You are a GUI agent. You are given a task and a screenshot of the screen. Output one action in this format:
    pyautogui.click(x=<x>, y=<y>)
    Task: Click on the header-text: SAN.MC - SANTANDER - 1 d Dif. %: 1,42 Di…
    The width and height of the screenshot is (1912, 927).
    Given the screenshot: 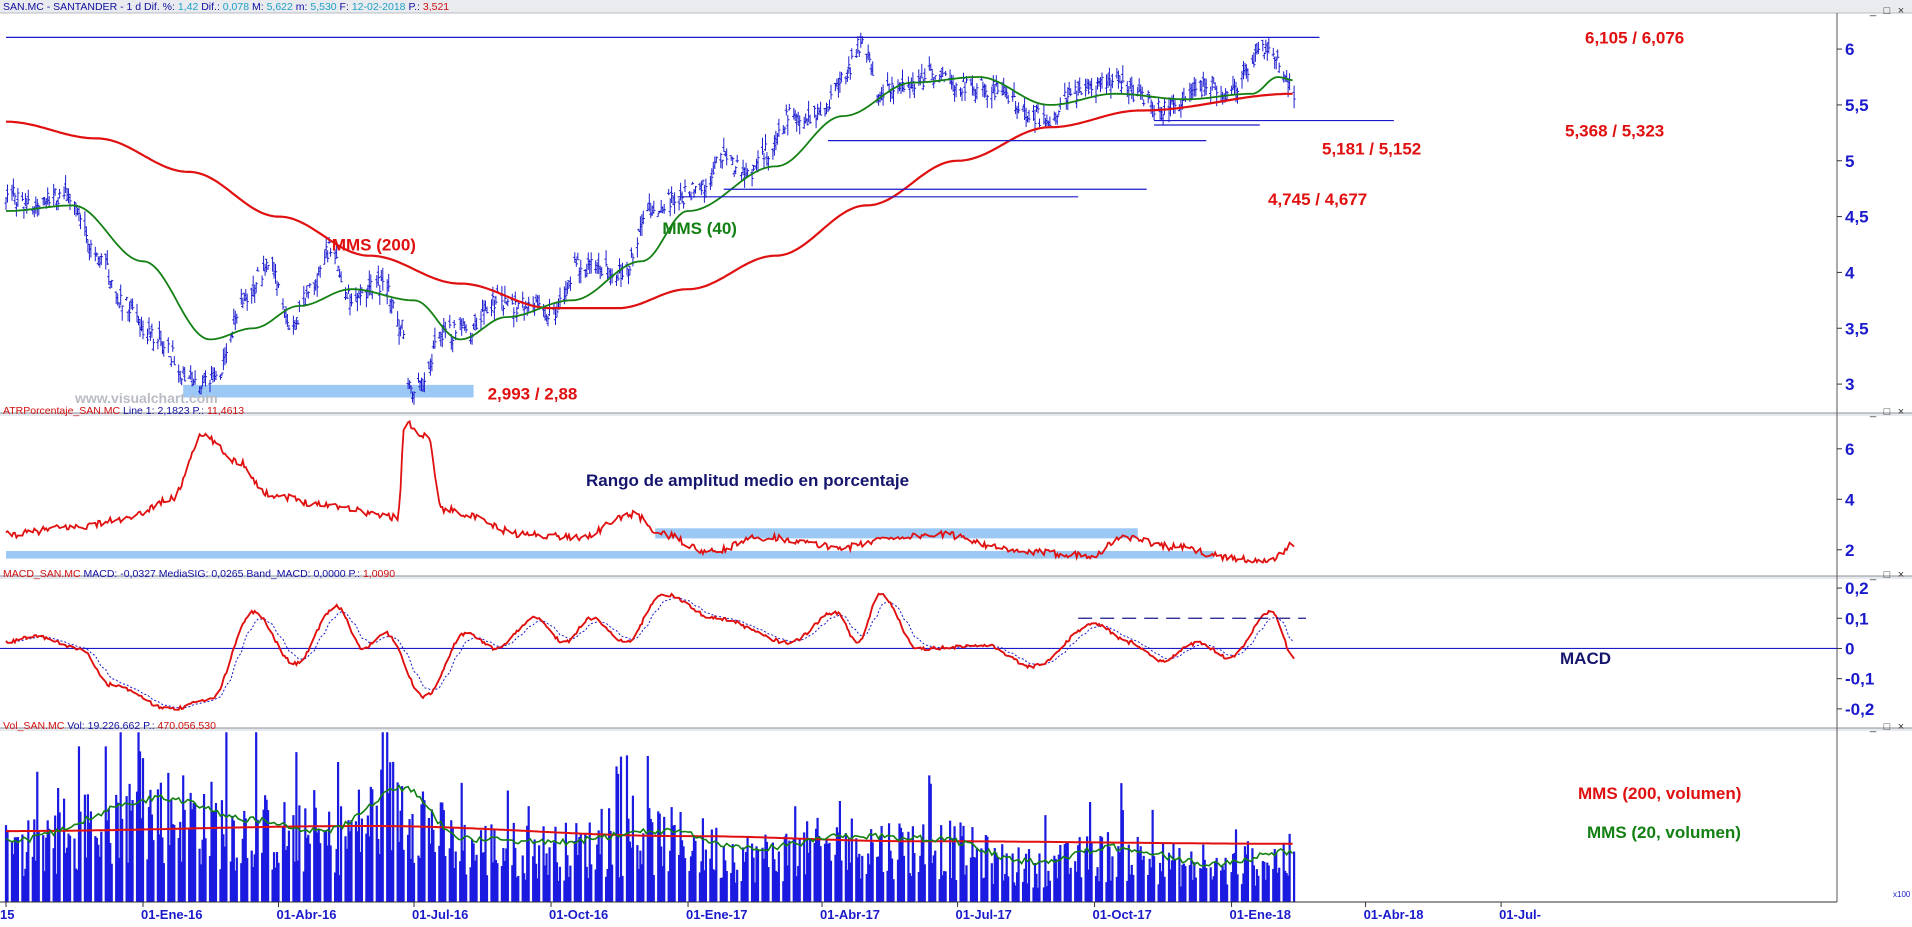 What is the action you would take?
    pyautogui.click(x=226, y=7)
    